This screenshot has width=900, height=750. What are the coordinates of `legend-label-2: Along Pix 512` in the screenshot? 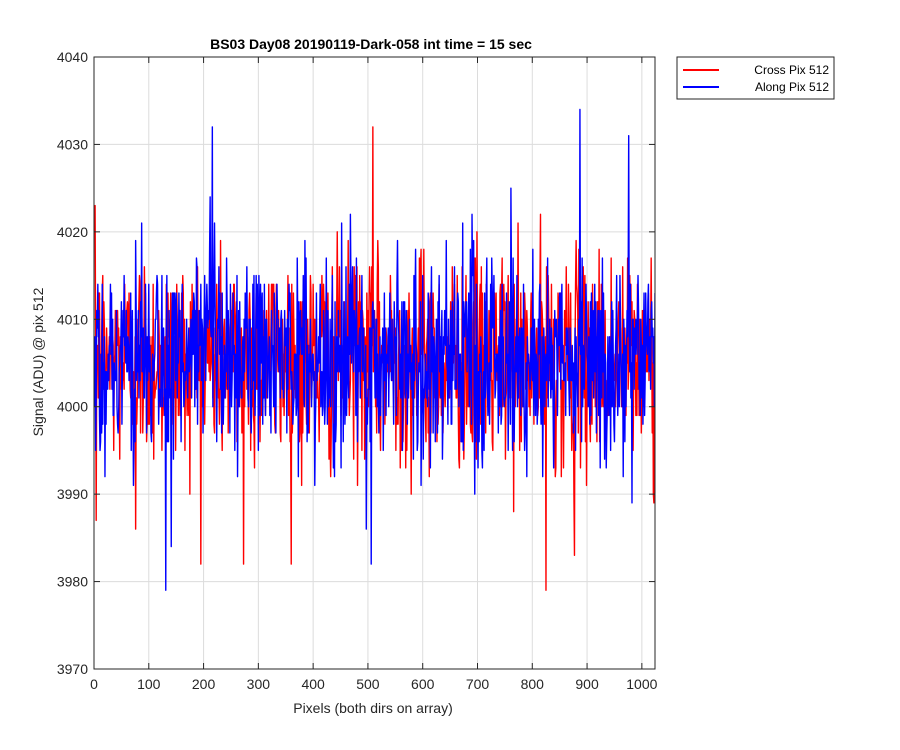 It's located at (792, 87).